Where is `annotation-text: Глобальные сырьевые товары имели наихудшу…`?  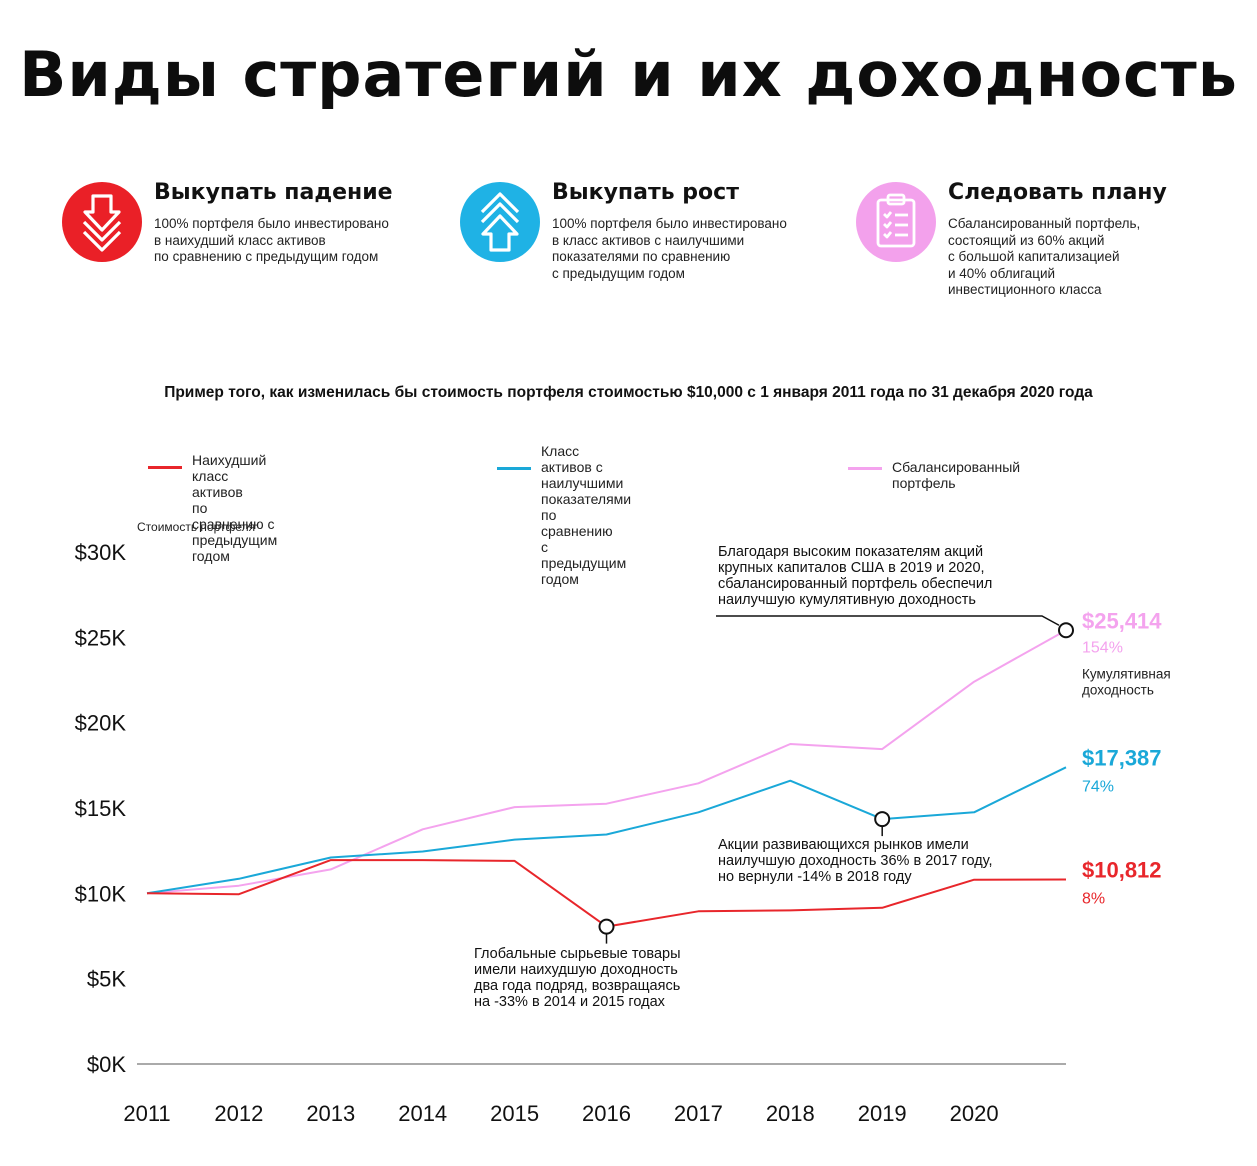
annotation-text: Глобальные сырьевые товары имели наихудшу… is located at coordinates (577, 978).